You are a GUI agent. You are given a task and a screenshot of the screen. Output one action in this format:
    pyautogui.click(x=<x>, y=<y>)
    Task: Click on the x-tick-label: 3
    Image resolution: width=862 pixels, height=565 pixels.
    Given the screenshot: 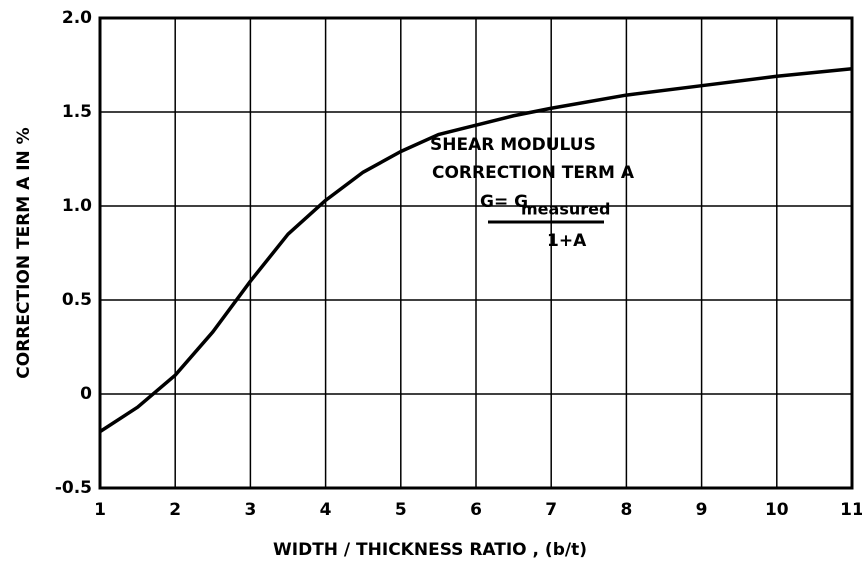 What is the action you would take?
    pyautogui.click(x=250, y=510)
    